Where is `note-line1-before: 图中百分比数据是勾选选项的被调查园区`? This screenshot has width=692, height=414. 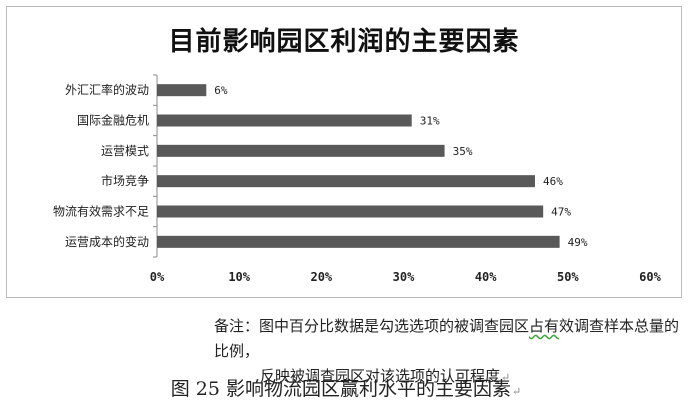
note-line1-before: 图中百分比数据是勾选选项的被调查园区 is located at coordinates (394, 326).